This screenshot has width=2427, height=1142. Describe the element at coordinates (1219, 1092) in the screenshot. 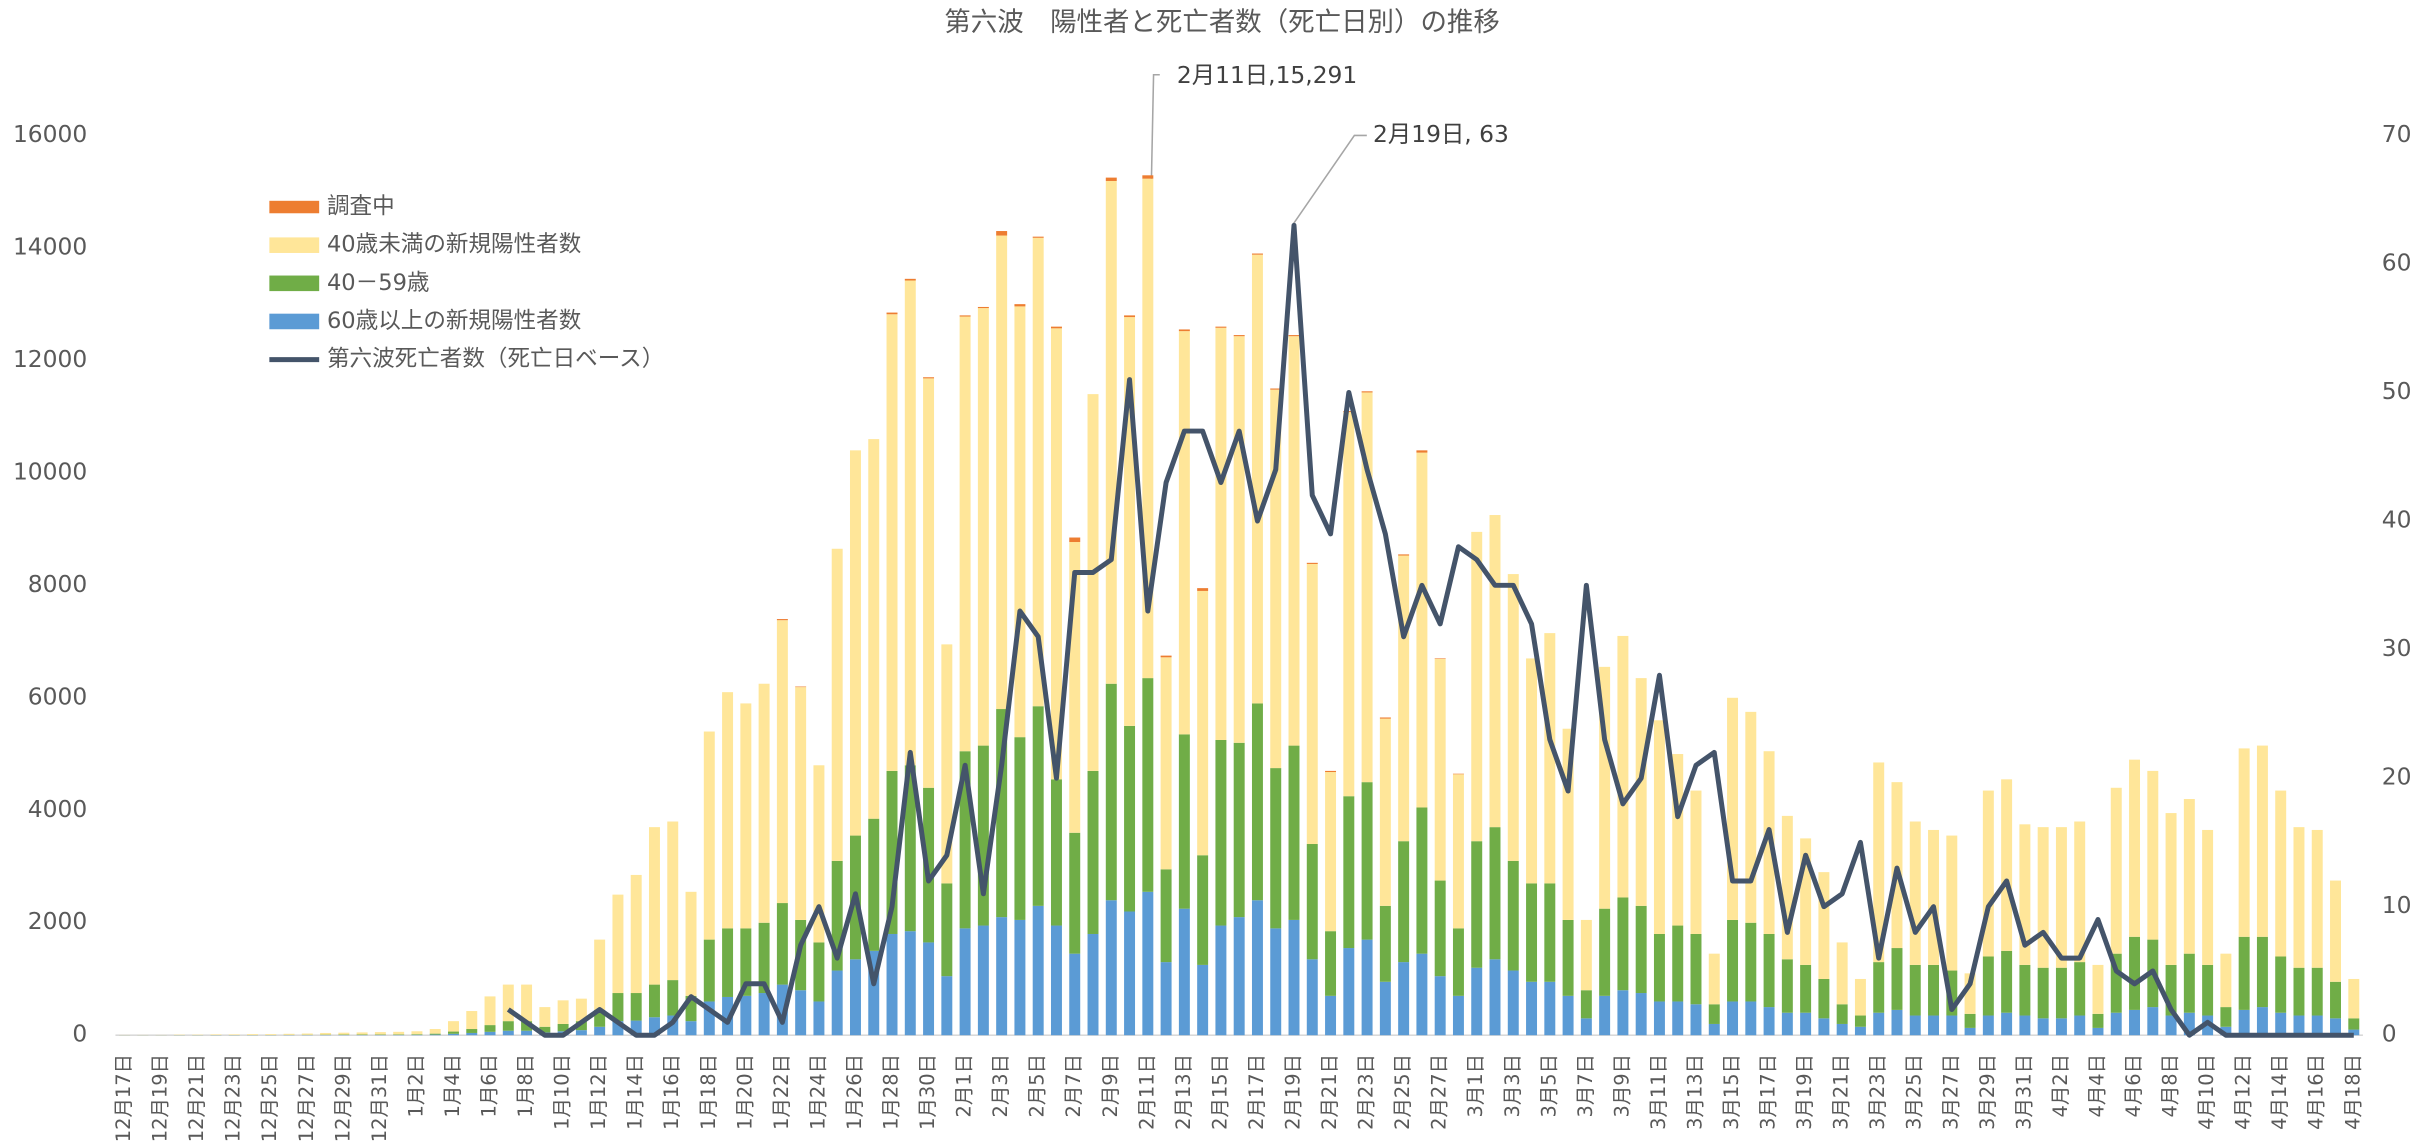

I see `x-tick-label: 2月15日` at that location.